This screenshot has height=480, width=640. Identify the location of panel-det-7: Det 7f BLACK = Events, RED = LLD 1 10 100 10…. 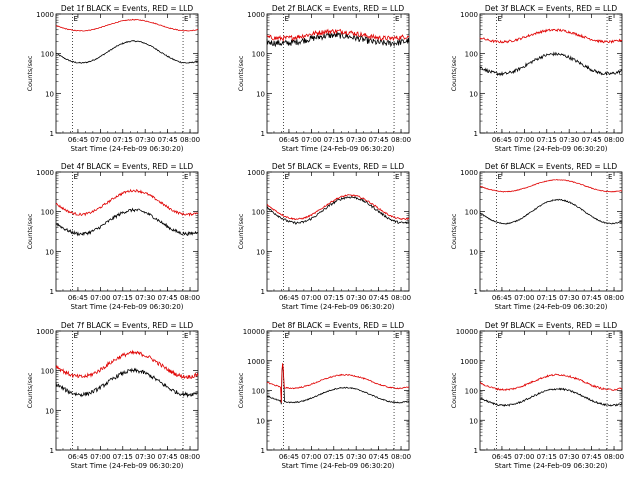
(113, 395).